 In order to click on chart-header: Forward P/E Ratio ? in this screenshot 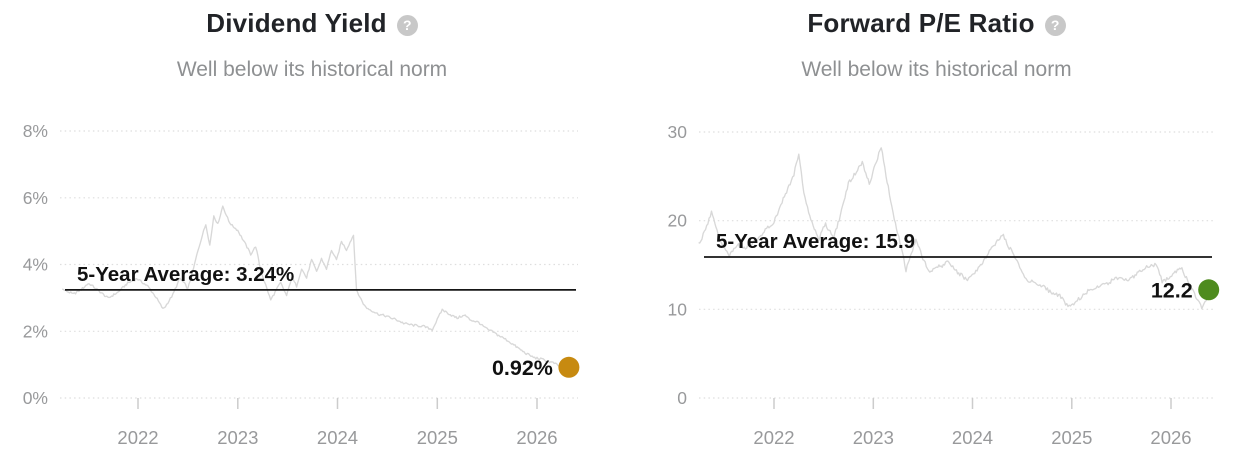, I will do `click(936, 23)`.